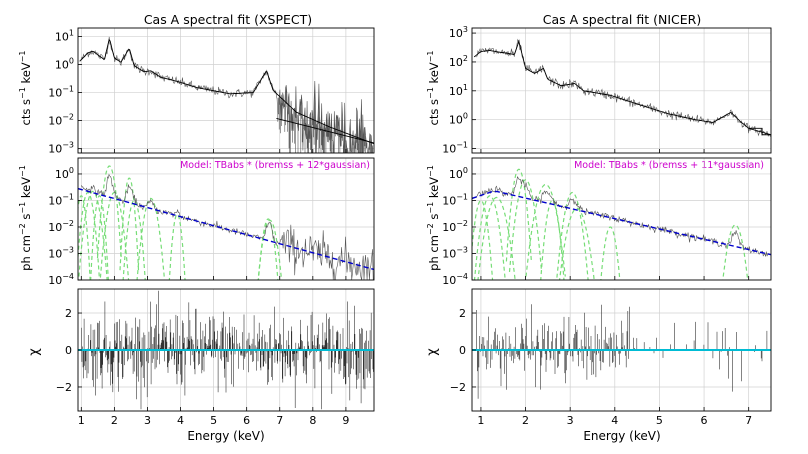 The height and width of the screenshot is (454, 808). I want to click on panel-frame-counts-xspect, so click(226, 90).